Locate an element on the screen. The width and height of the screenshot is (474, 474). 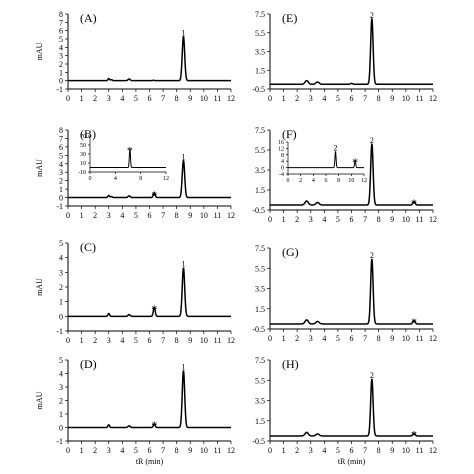
panel-b-y-tick-label: 2 is located at coordinates (61, 181).